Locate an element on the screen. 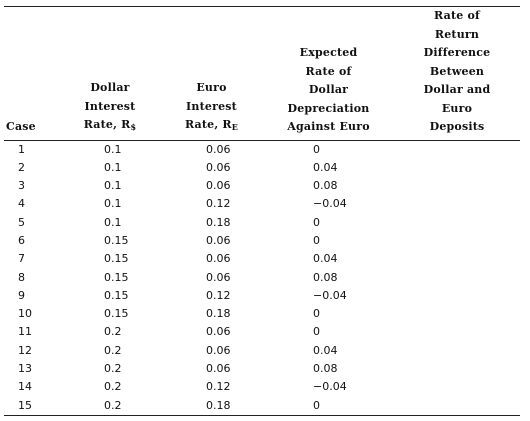 The image size is (530, 421). header-dollar-rate: Dollar Interest Rate, R$ is located at coordinates (110, 73).